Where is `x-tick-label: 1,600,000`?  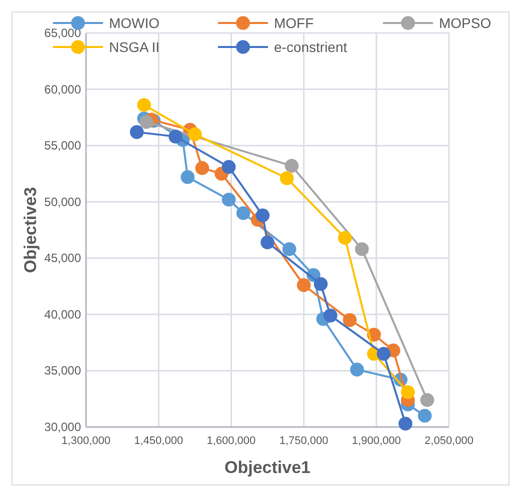 x-tick-label: 1,600,000 is located at coordinates (231, 441).